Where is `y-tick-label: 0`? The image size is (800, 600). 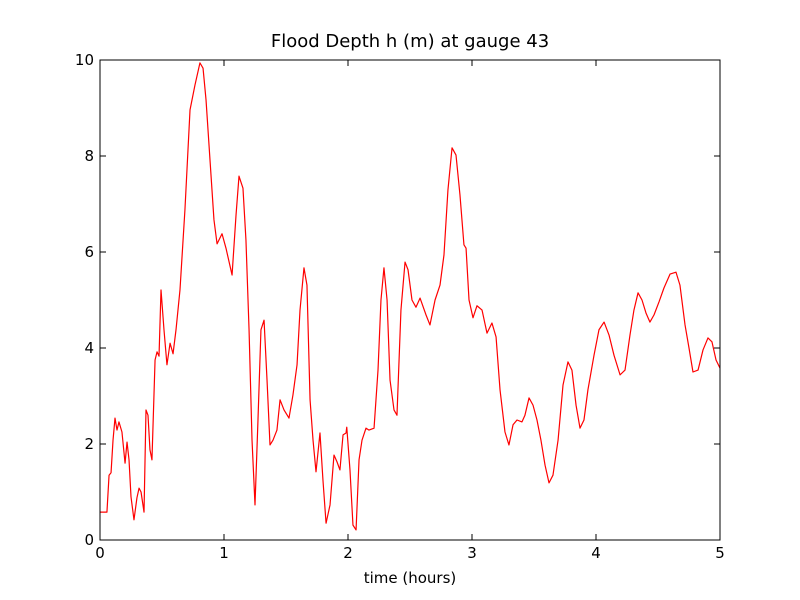 y-tick-label: 0 is located at coordinates (89, 540).